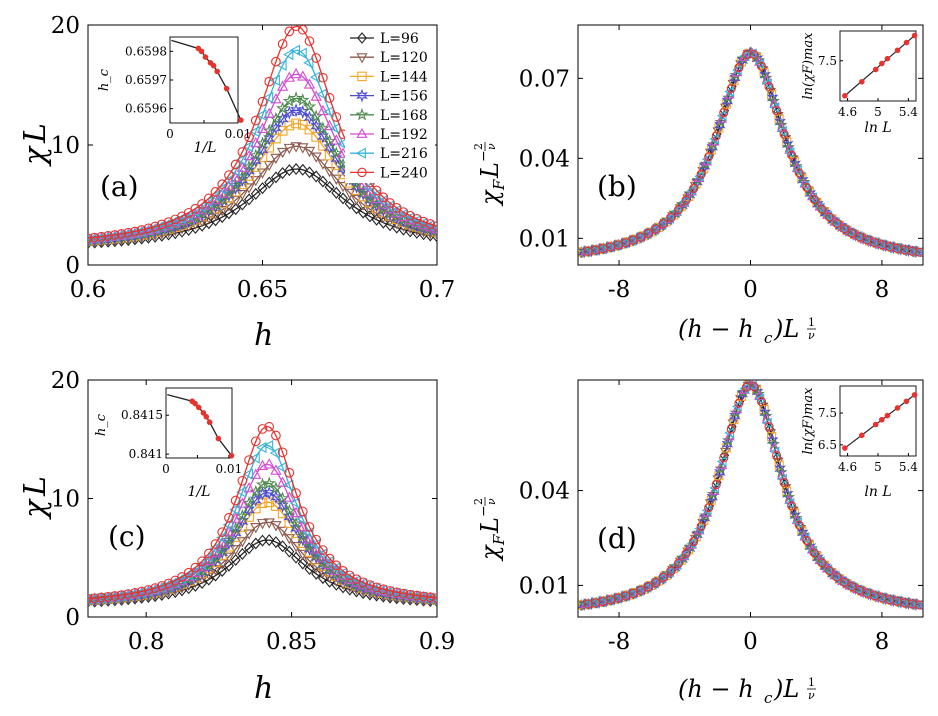  I want to click on xlabel-b-frac-den: ν, so click(811, 335).